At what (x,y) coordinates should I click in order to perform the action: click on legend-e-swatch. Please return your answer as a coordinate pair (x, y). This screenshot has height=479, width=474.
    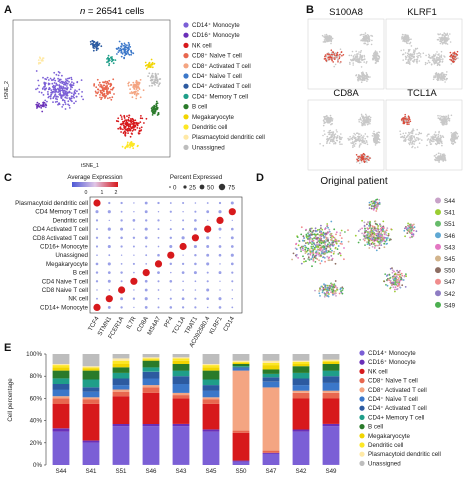
    Looking at the image, I should click on (362, 362).